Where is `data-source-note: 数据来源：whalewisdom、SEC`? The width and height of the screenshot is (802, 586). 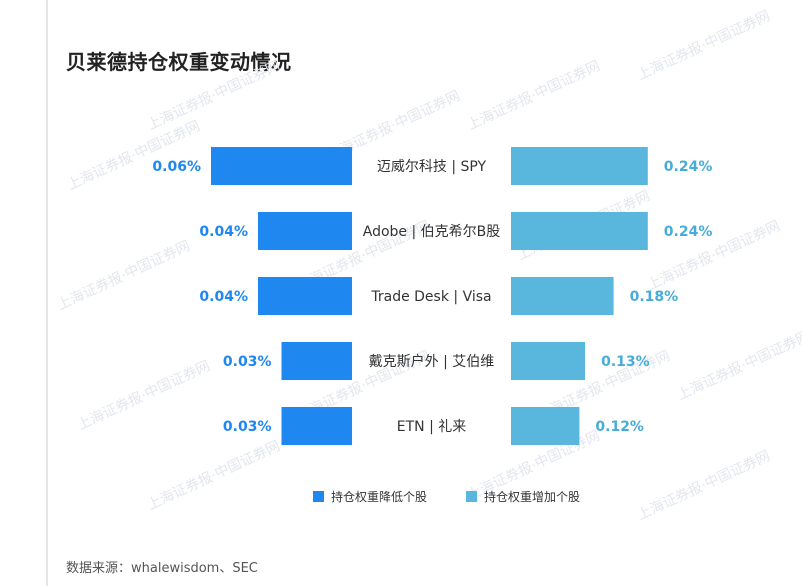 data-source-note: 数据来源：whalewisdom、SEC is located at coordinates (162, 568).